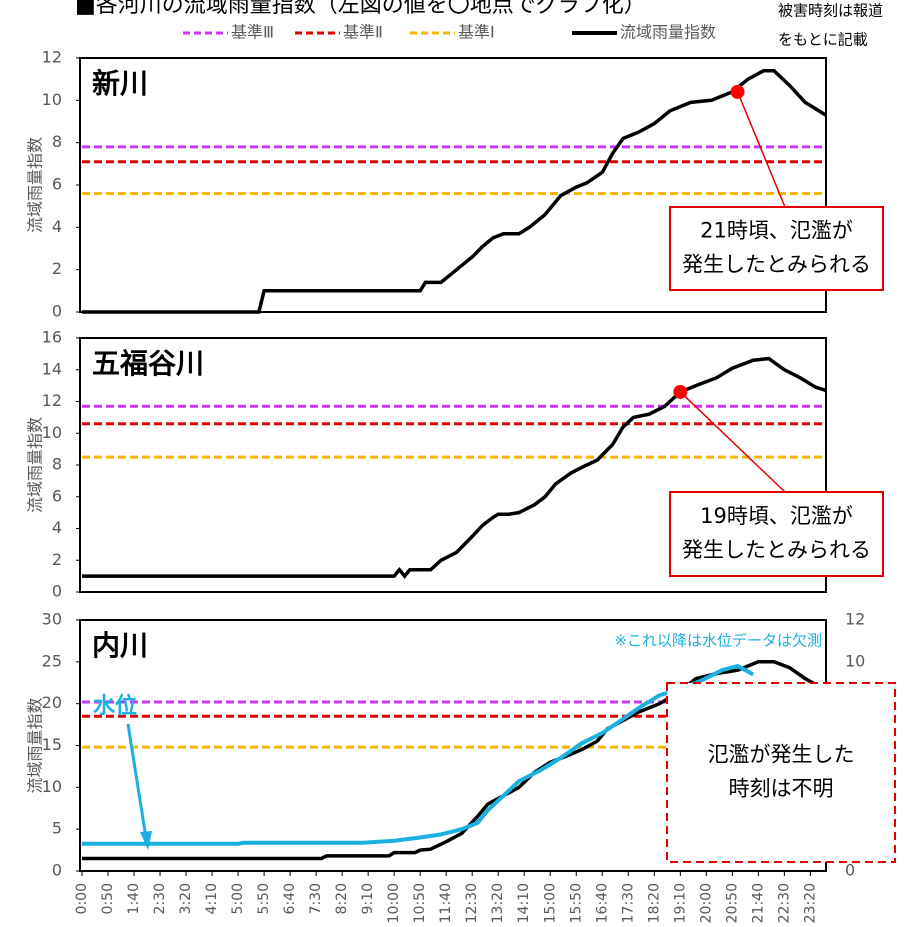 The width and height of the screenshot is (913, 927). Describe the element at coordinates (758, 903) in the screenshot. I see `x-tick-label: 21:40` at that location.